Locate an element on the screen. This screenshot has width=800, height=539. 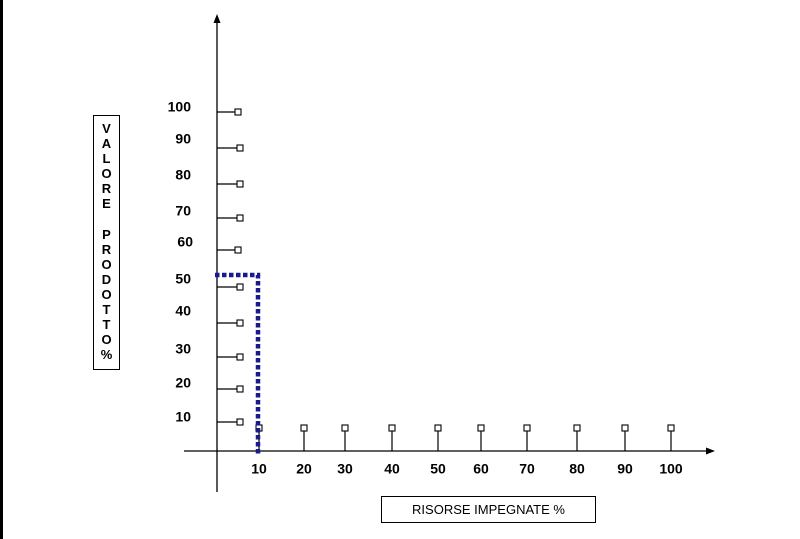
y-axis-title-char: D is located at coordinates (106, 279).